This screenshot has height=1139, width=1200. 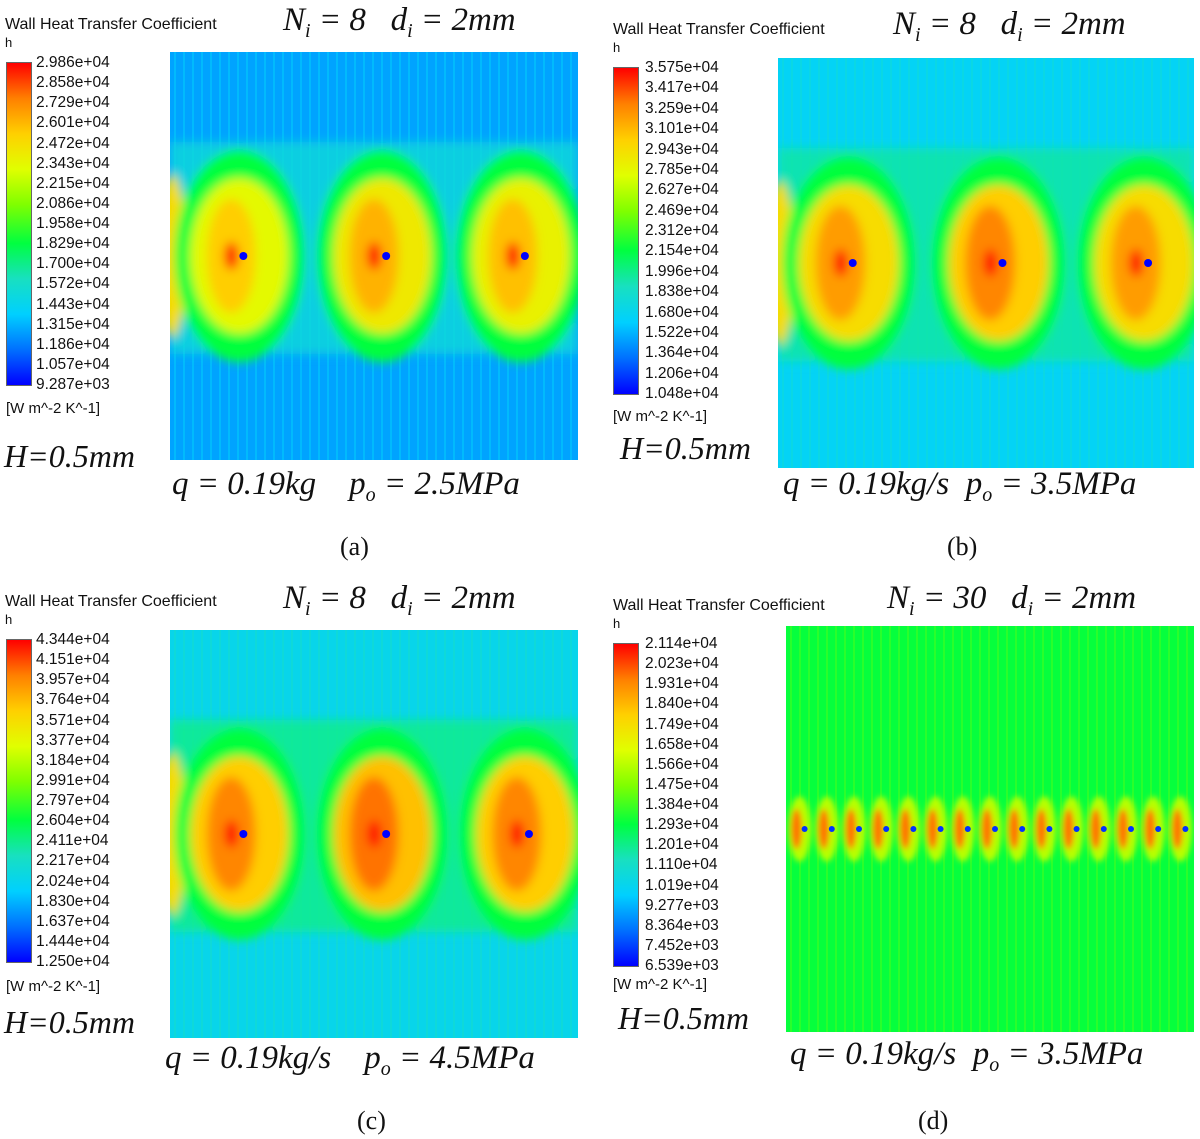 What do you see at coordinates (73, 223) in the screenshot?
I see `colorbar-tick-label: 1.958e+04` at bounding box center [73, 223].